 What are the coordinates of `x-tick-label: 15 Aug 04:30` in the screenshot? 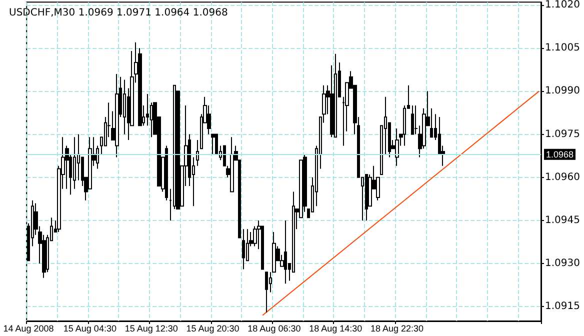 It's located at (89, 329).